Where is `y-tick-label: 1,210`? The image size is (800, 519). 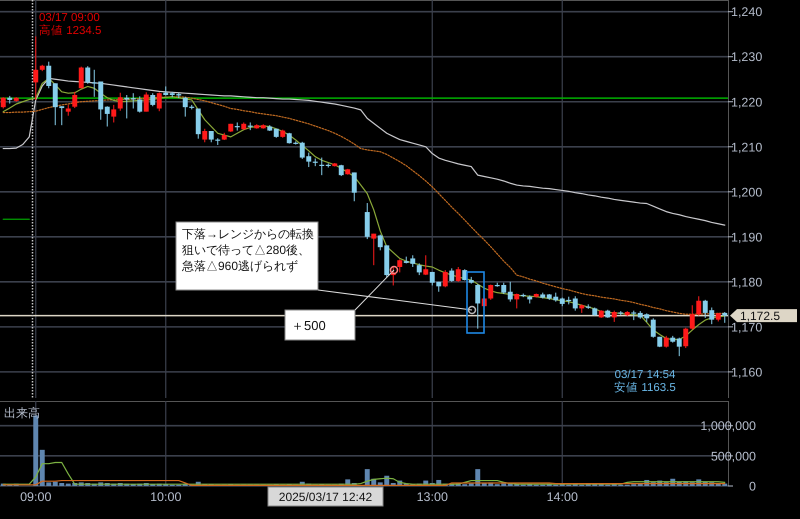
y-tick-label: 1,210 is located at coordinates (746, 147).